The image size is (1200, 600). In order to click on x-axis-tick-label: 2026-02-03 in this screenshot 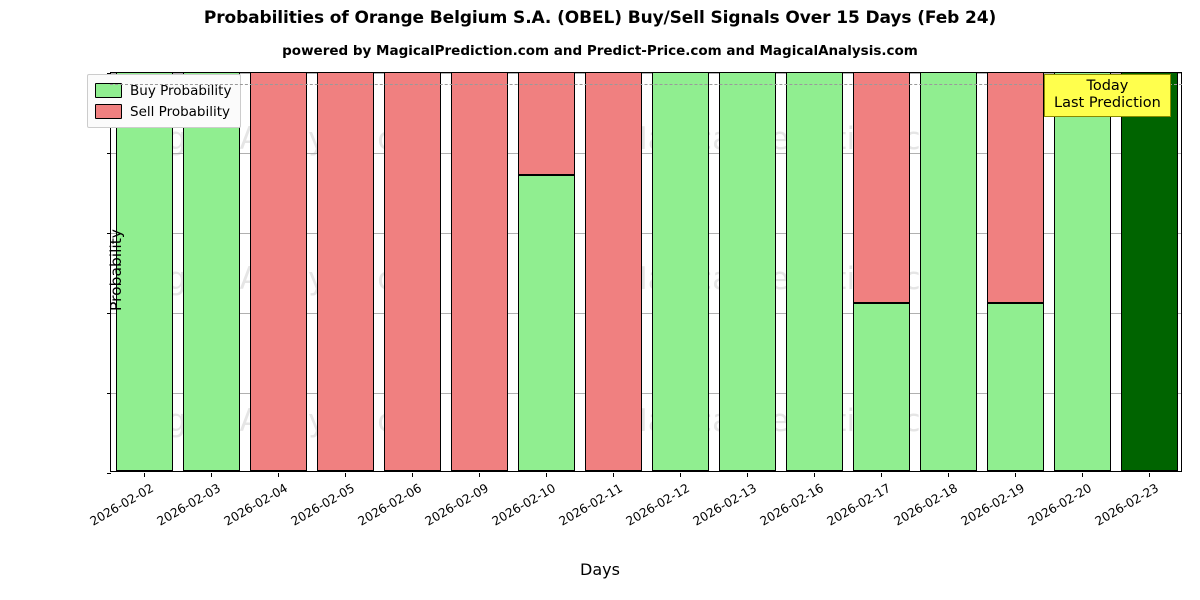, I will do `click(188, 505)`.